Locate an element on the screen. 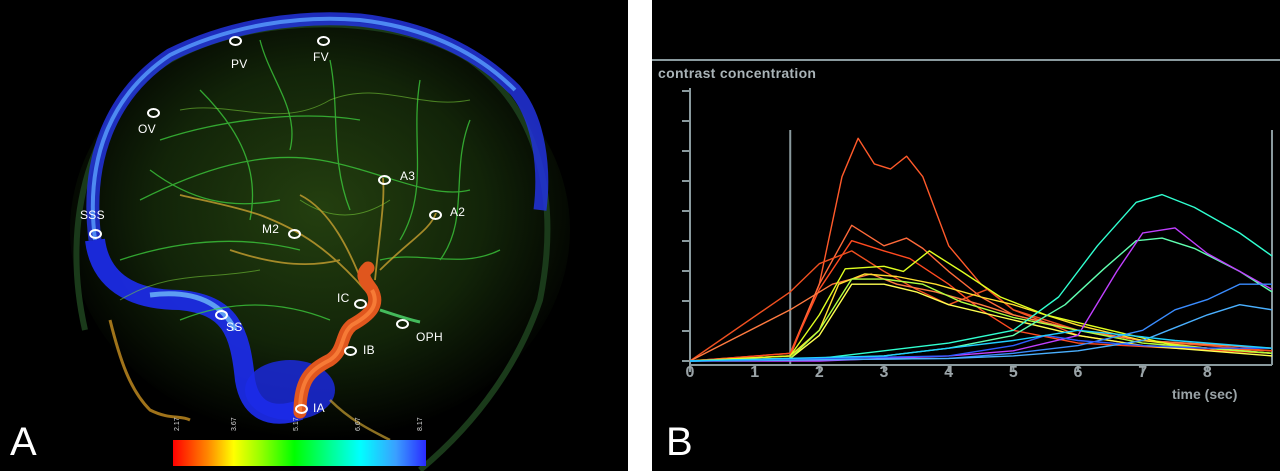  x-axis is located at coordinates (980, 368).